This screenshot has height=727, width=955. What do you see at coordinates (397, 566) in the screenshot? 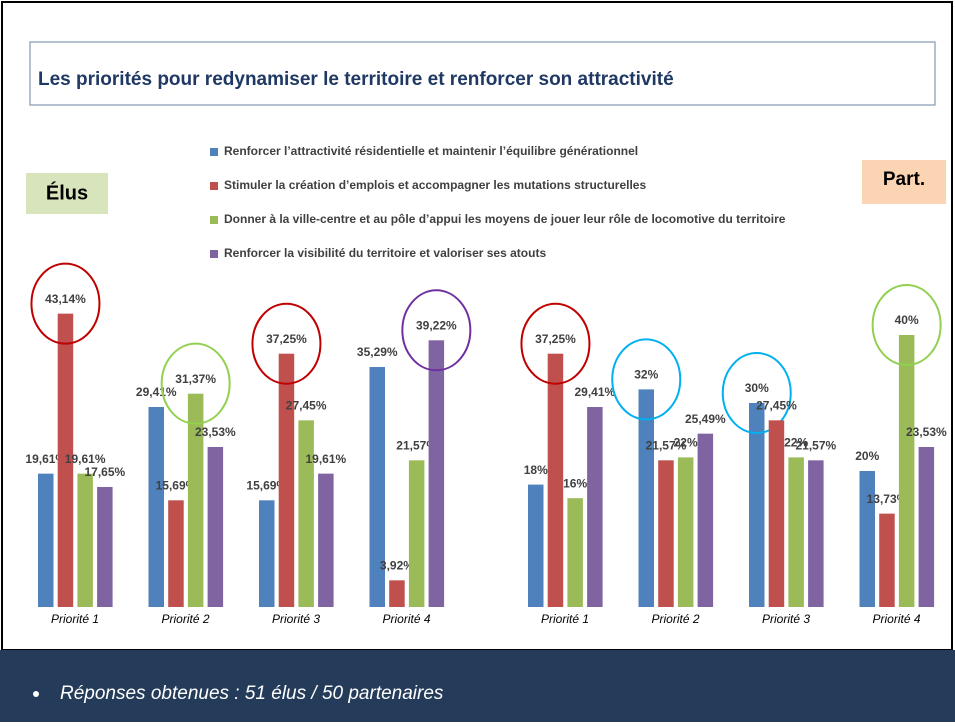
I see `value-label: 3,92%` at bounding box center [397, 566].